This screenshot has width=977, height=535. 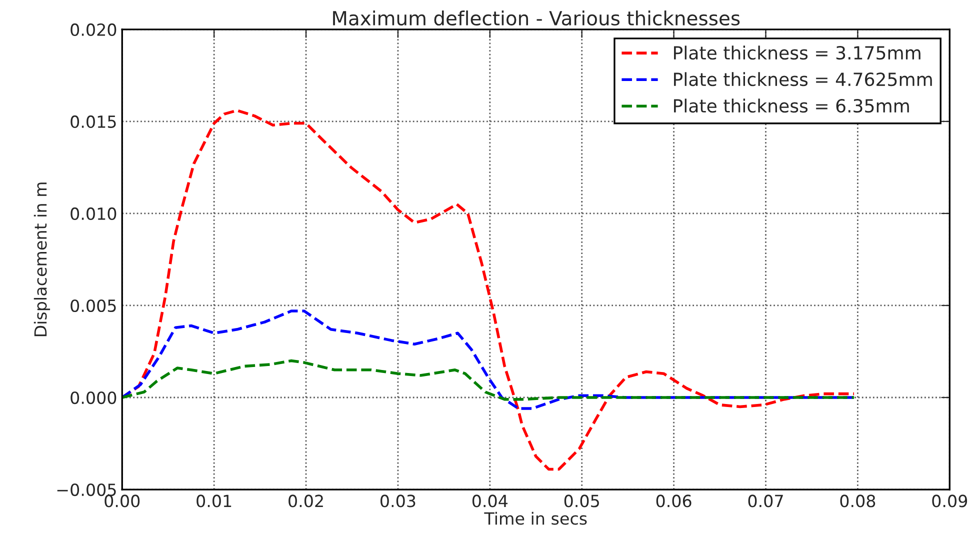 I want to click on x-tick-label: 0.00, so click(x=122, y=501).